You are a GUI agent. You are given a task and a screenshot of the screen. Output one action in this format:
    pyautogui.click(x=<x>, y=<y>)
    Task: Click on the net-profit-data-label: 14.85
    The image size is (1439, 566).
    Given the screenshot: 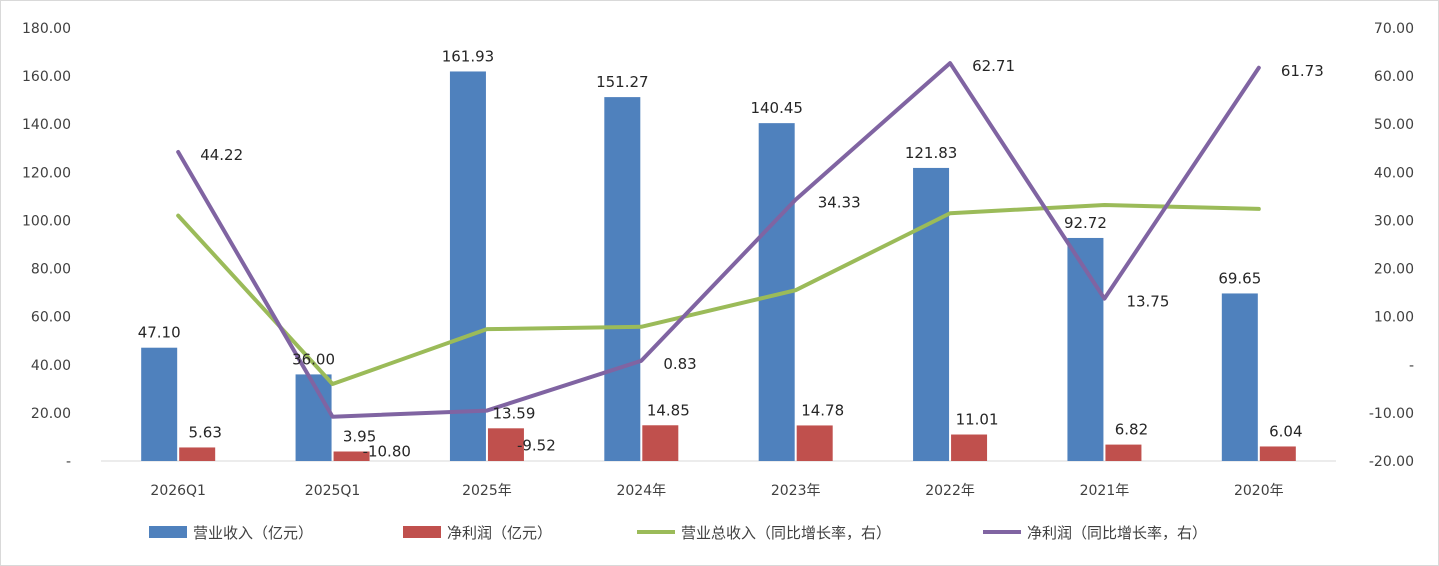 What is the action you would take?
    pyautogui.click(x=668, y=410)
    